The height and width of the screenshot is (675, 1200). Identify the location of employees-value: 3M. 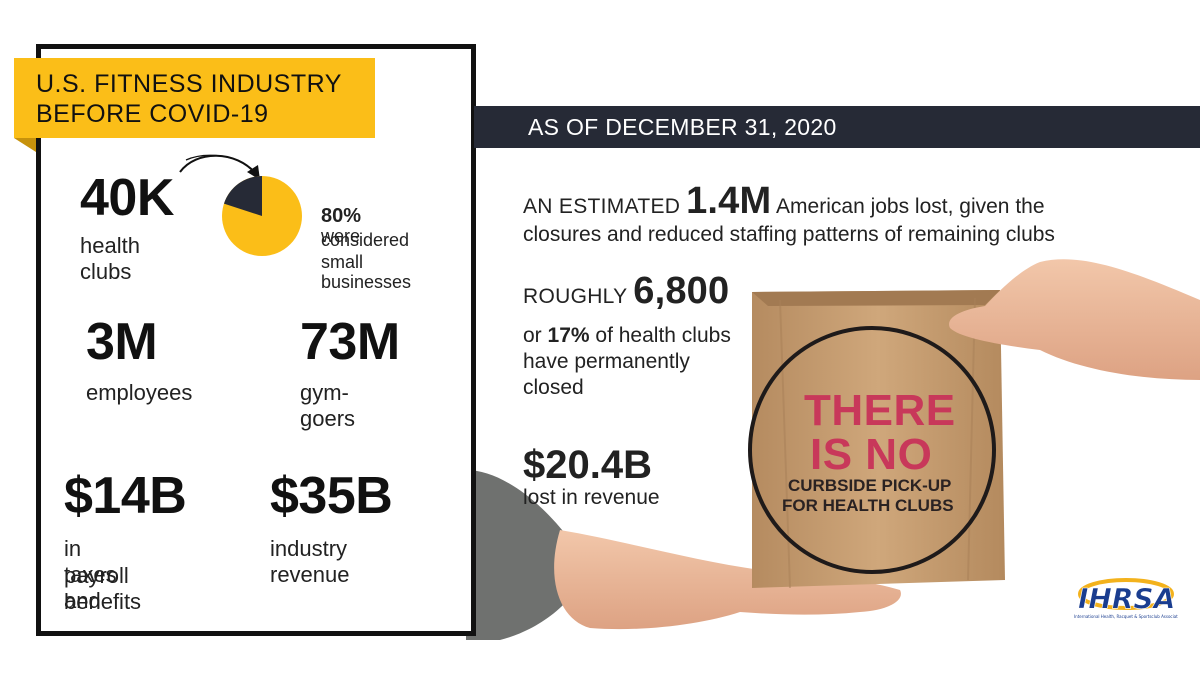
(122, 342).